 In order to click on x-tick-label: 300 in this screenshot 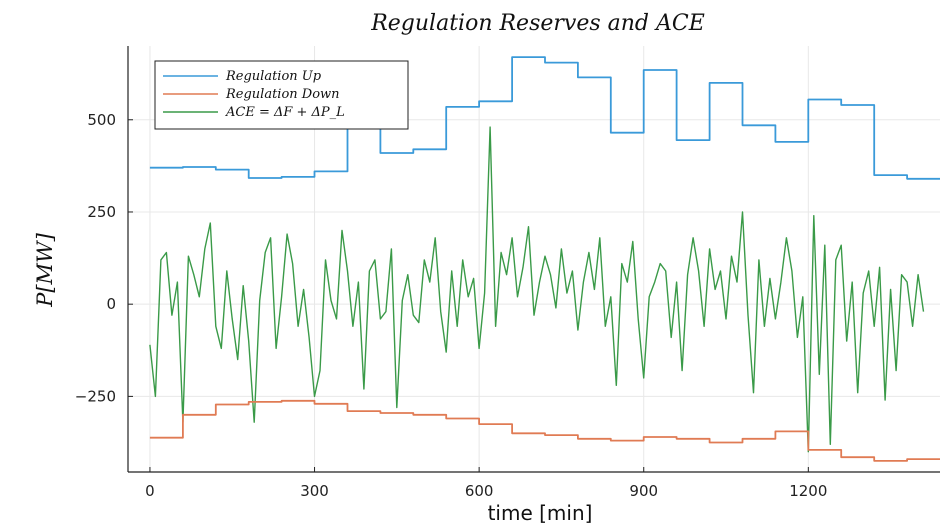, I will do `click(314, 491)`.